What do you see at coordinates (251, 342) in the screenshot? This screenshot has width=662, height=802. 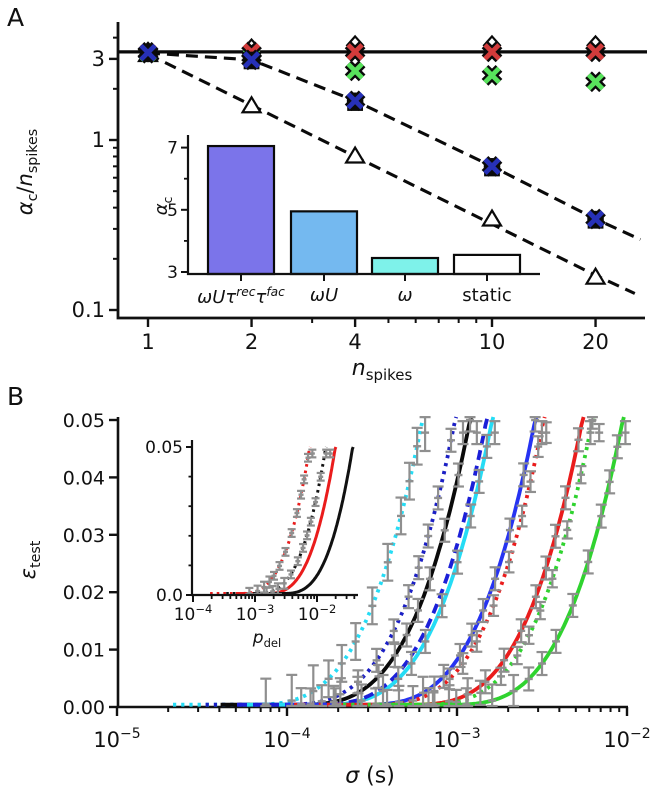 I see `tick-label: 2` at bounding box center [251, 342].